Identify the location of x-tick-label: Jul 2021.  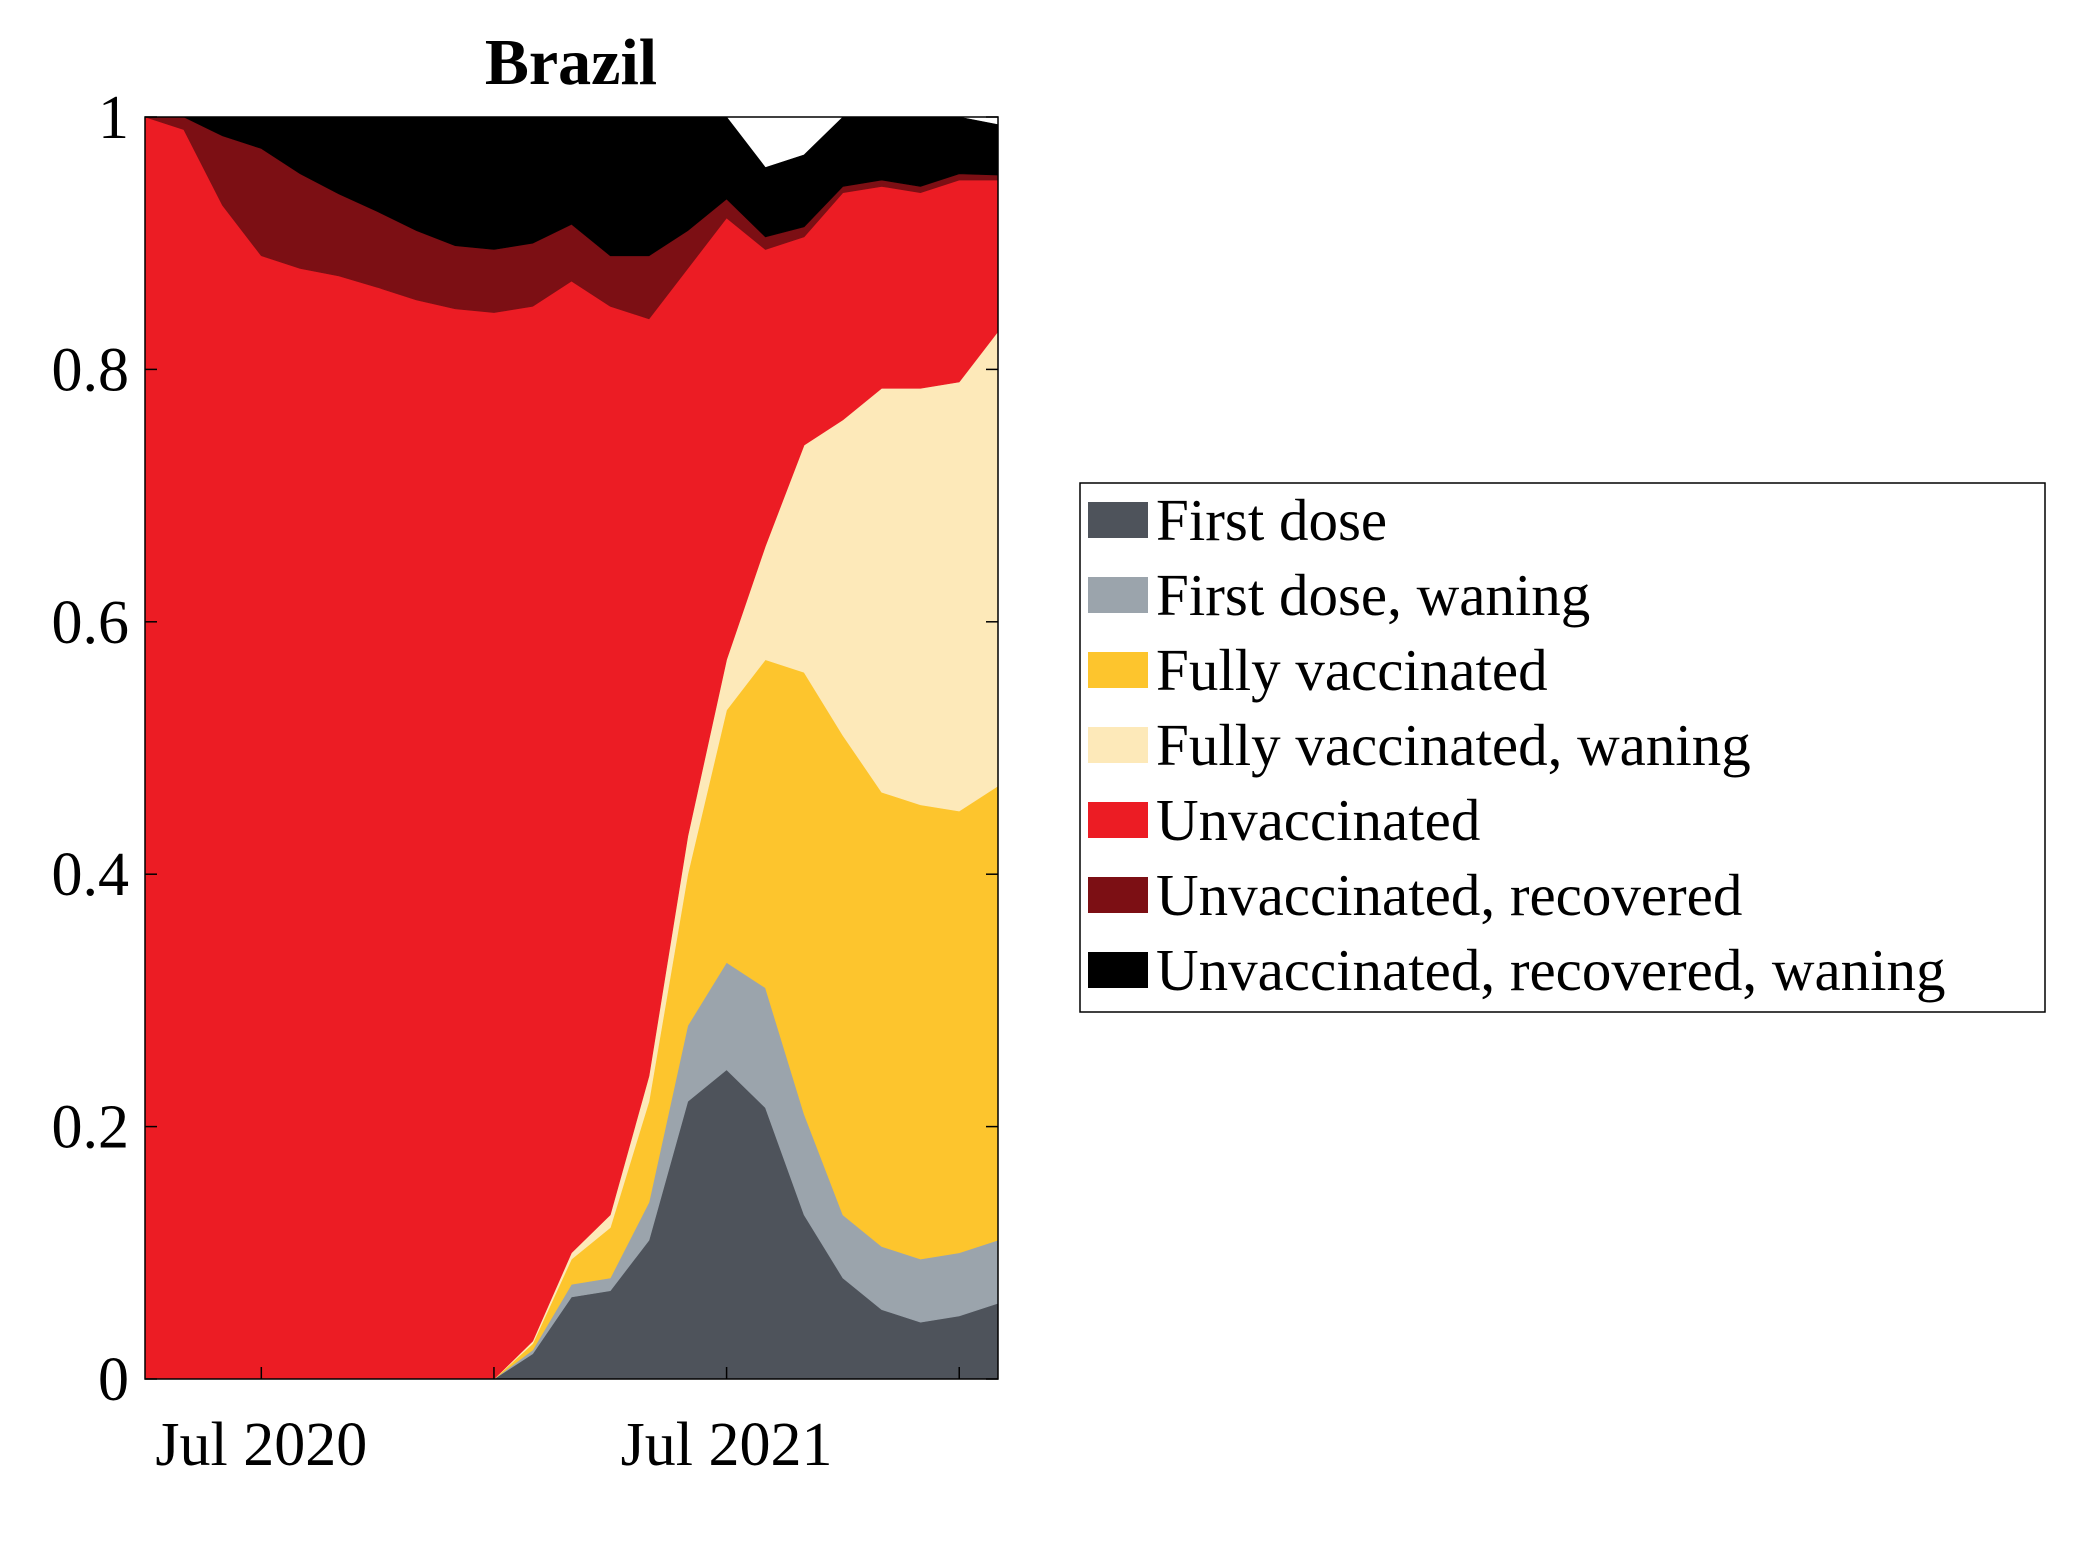
(727, 1445).